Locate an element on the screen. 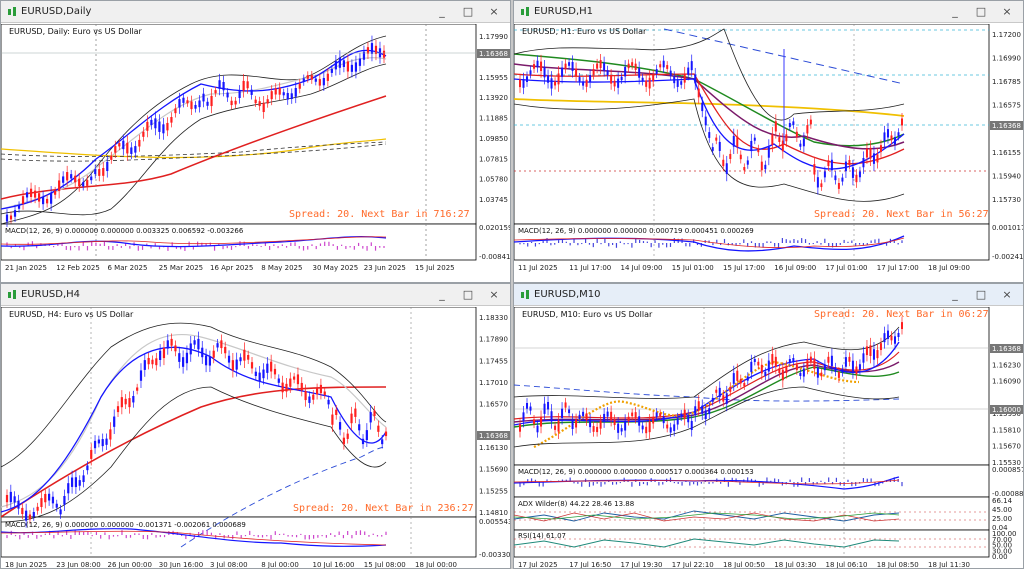  time-tick-label: 11 Jul 2025 is located at coordinates (538, 268).